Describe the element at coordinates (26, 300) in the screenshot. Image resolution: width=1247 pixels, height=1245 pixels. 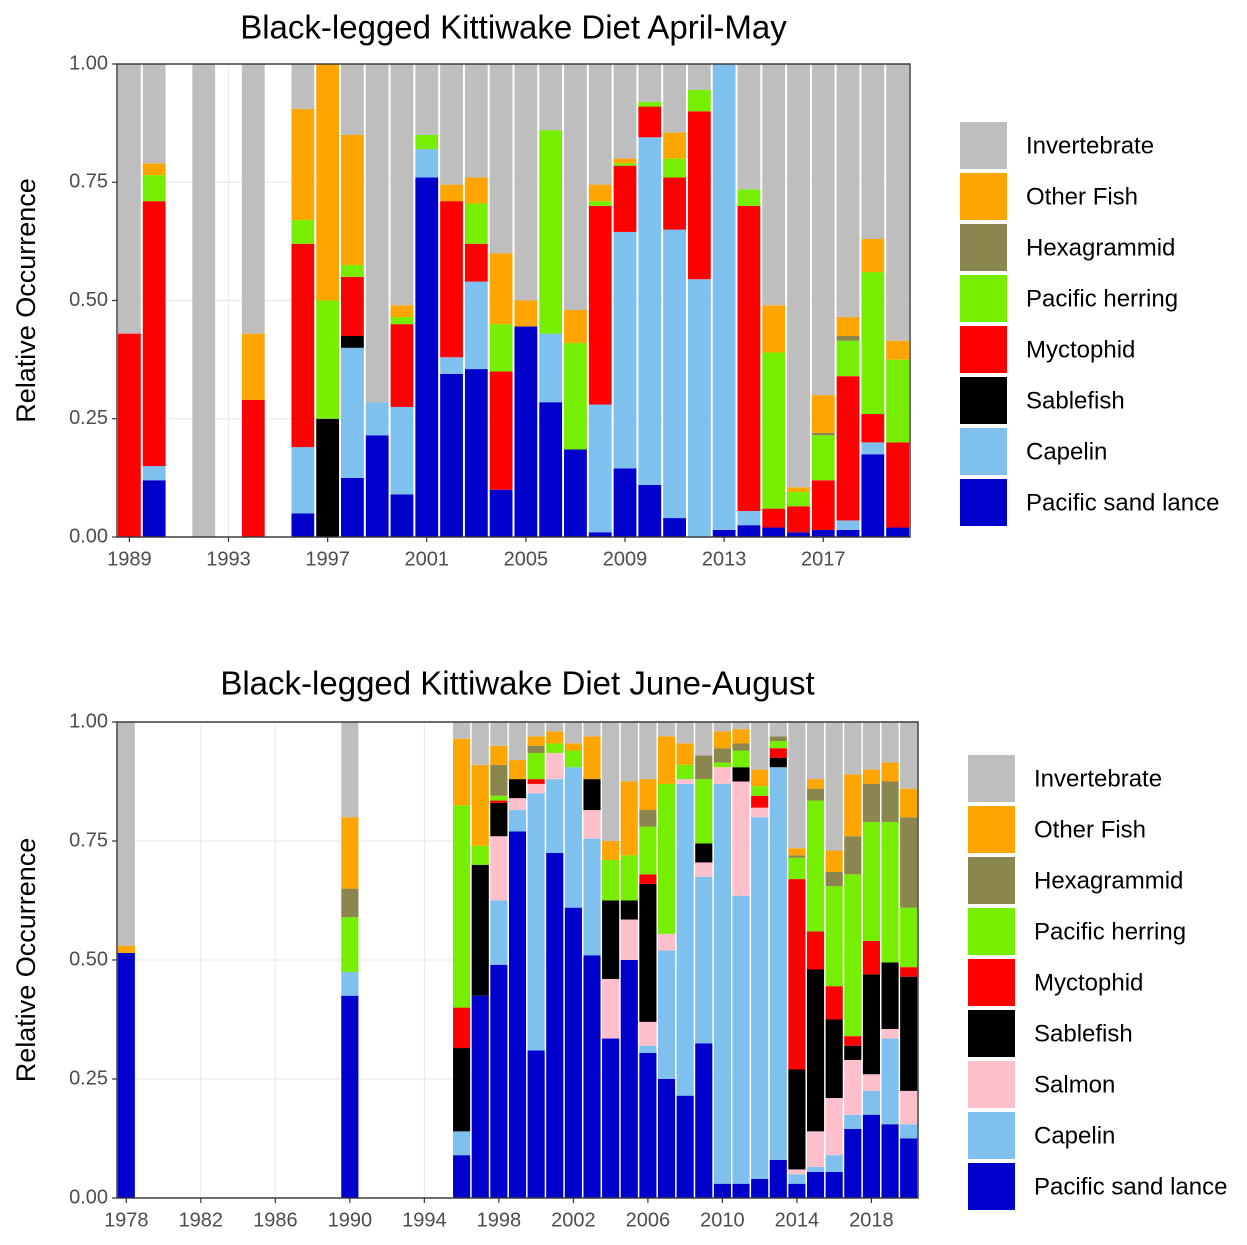
I see `y-axis-label: Relative Occurrence` at that location.